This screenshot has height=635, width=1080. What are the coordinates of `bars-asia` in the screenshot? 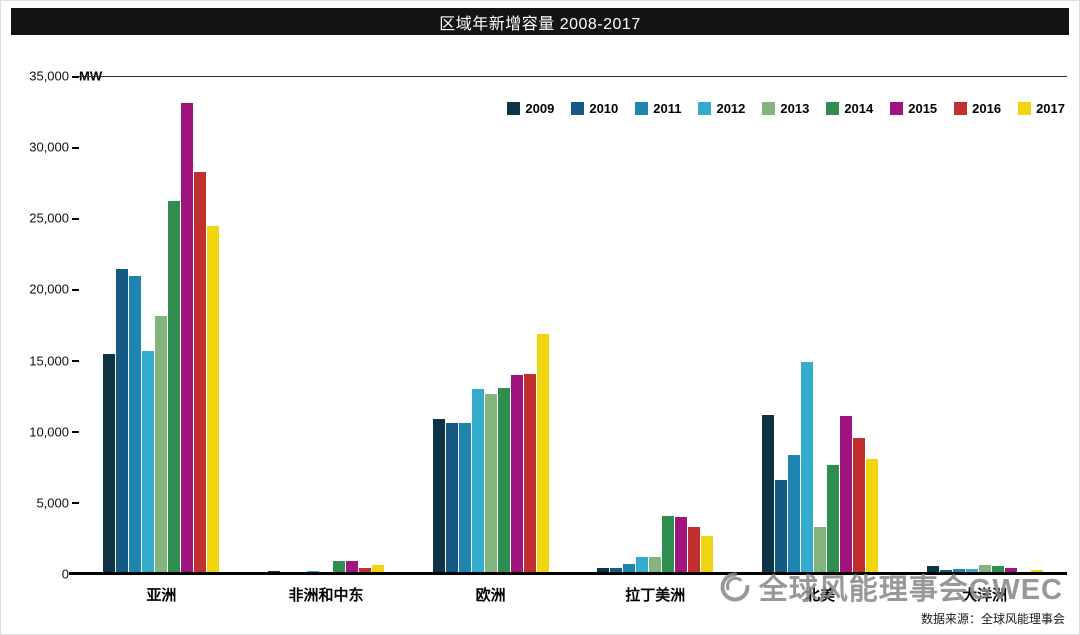 It's located at (161, 325).